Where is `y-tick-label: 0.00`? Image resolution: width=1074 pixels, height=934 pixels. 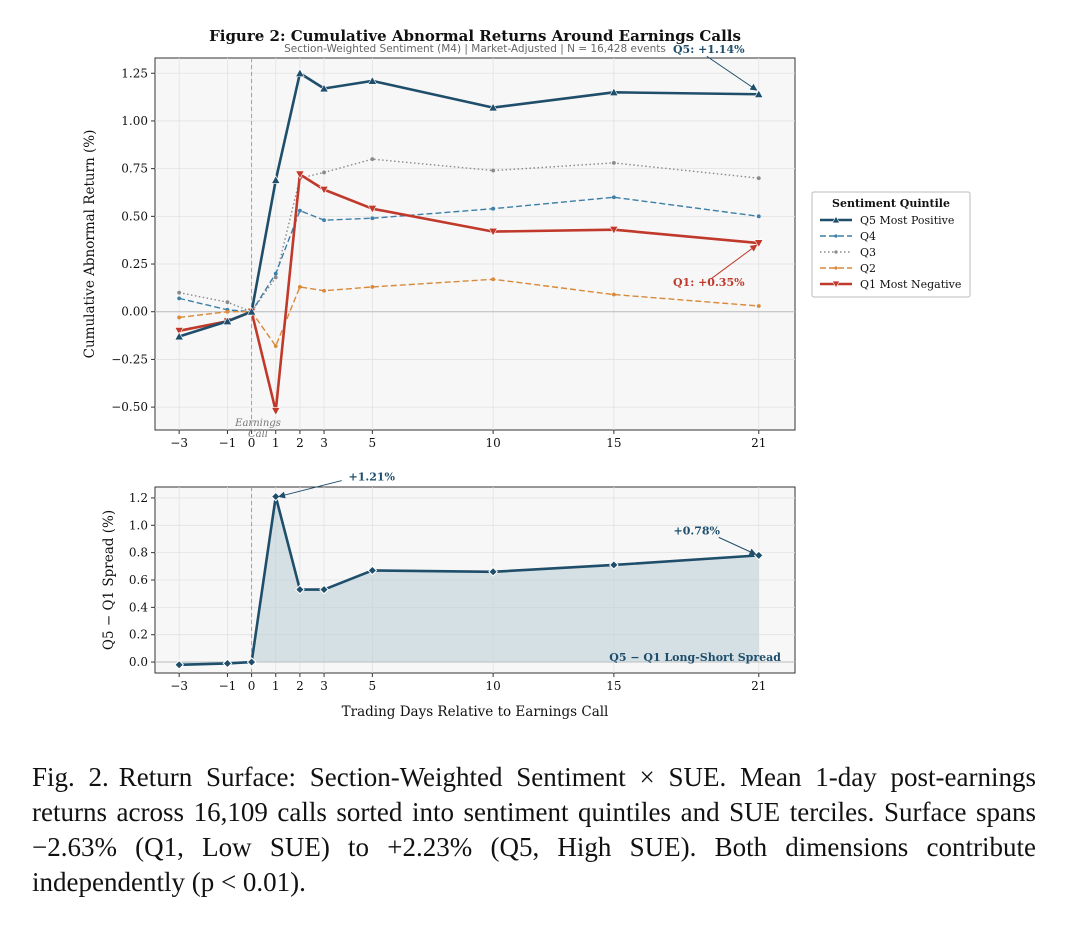
y-tick-label: 0.00 is located at coordinates (134, 312).